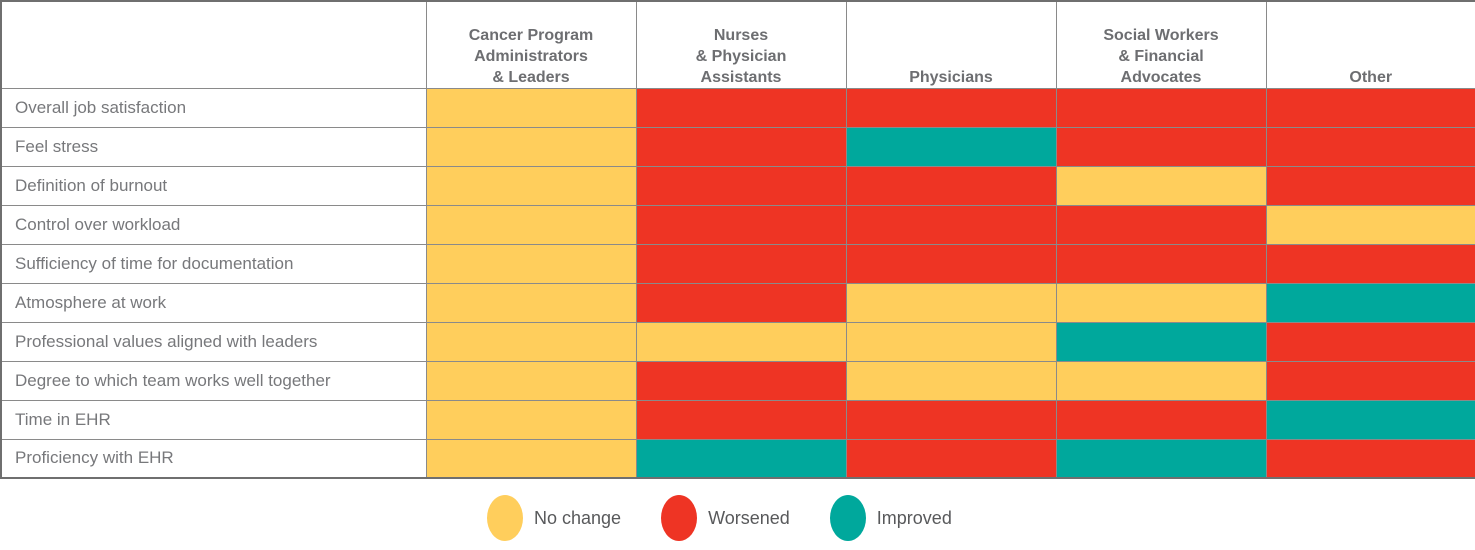 This screenshot has height=550, width=1475. What do you see at coordinates (213, 185) in the screenshot?
I see `row-label: Definition of burnout` at bounding box center [213, 185].